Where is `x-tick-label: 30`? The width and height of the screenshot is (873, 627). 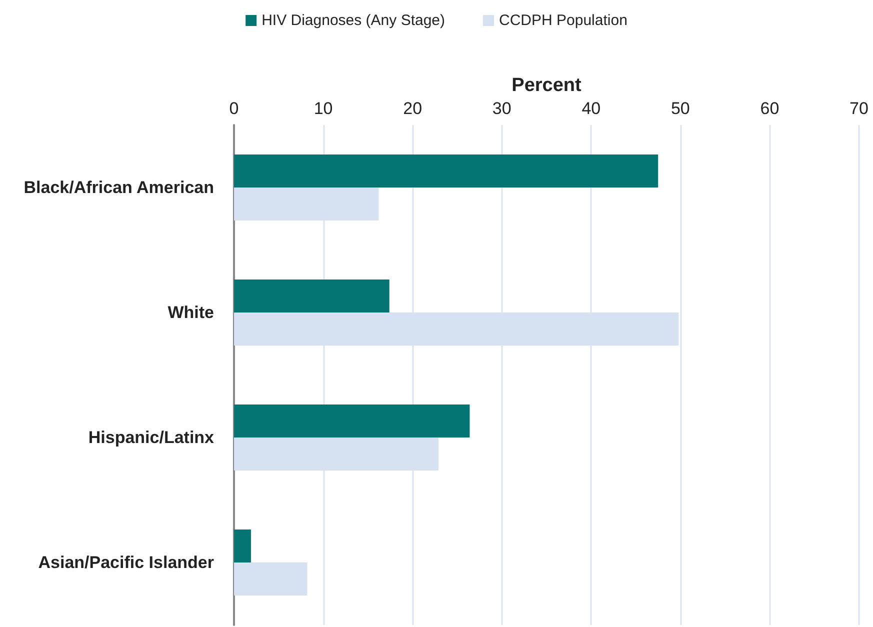
x-tick-label: 30 is located at coordinates (502, 108).